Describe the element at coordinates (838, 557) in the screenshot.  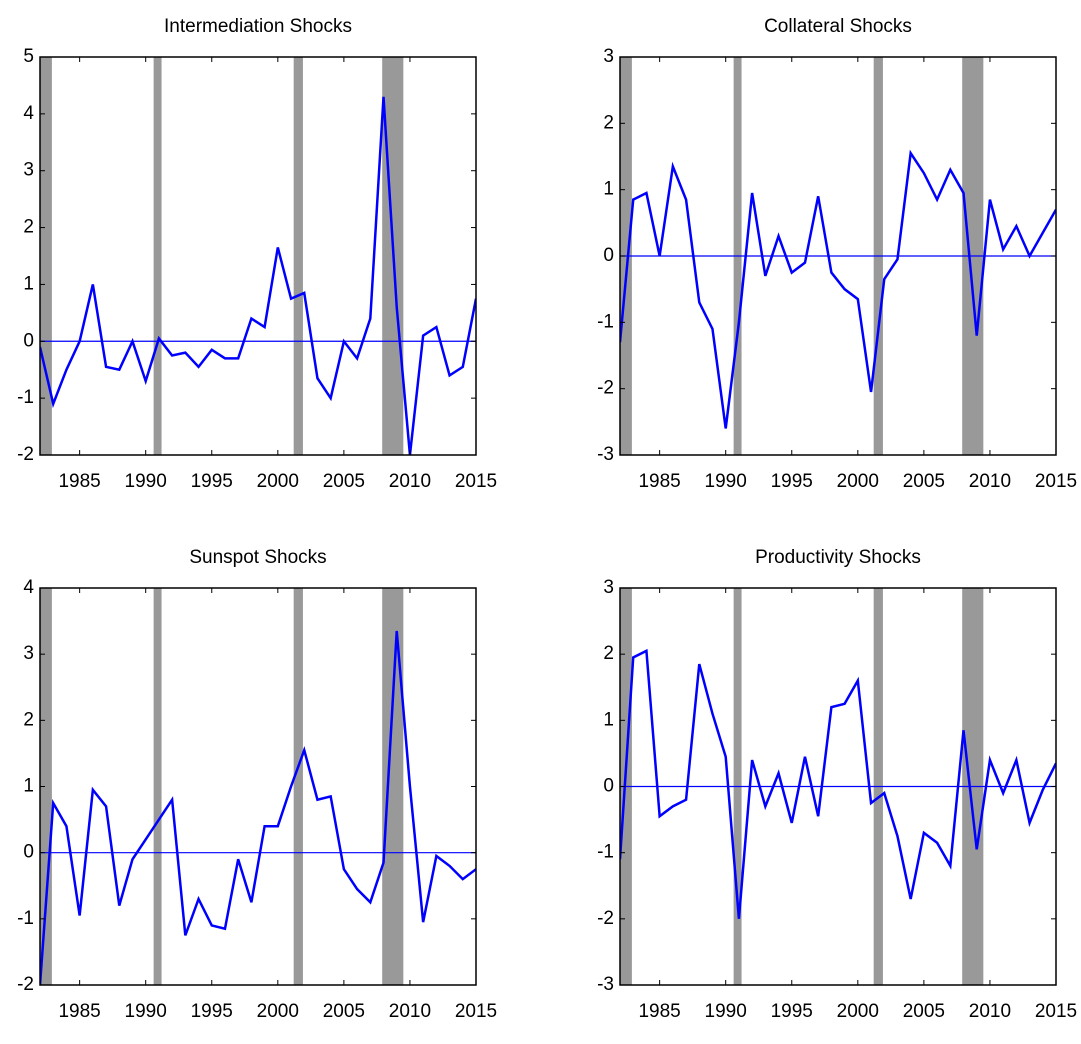
I see `chart-title: Productivity Shocks` at that location.